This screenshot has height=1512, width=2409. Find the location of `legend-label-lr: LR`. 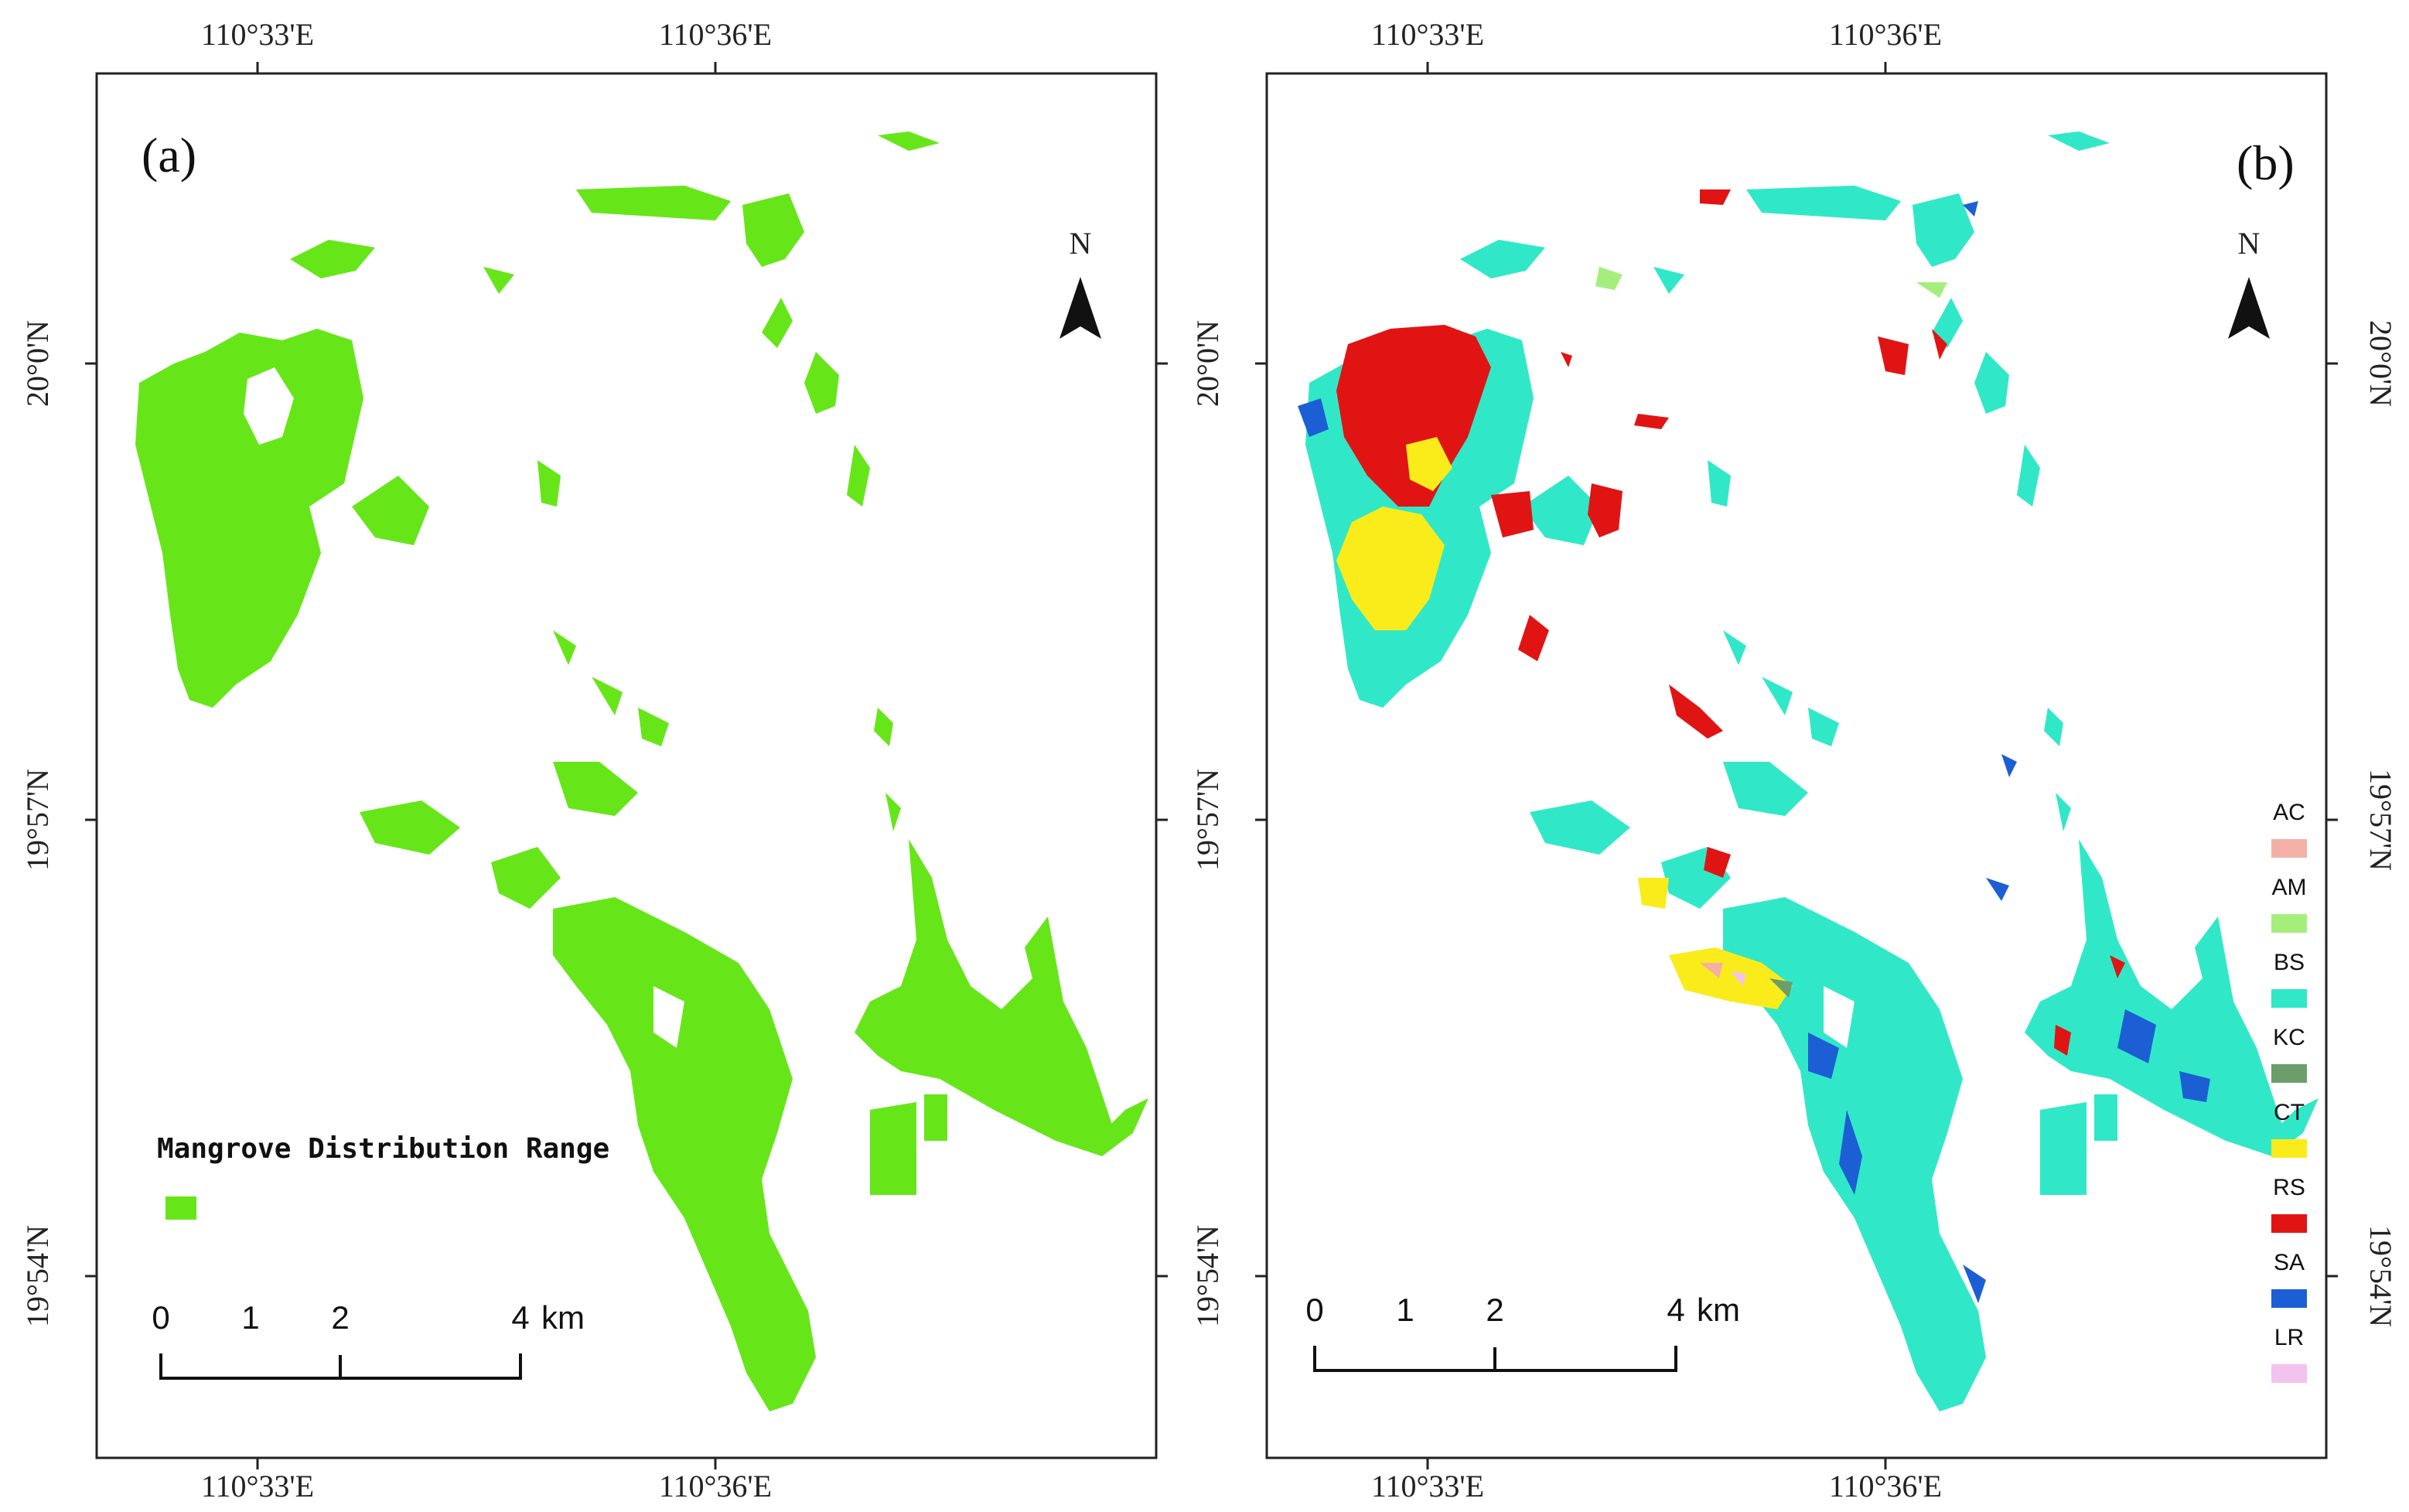

legend-label-lr: LR is located at coordinates (2289, 1337).